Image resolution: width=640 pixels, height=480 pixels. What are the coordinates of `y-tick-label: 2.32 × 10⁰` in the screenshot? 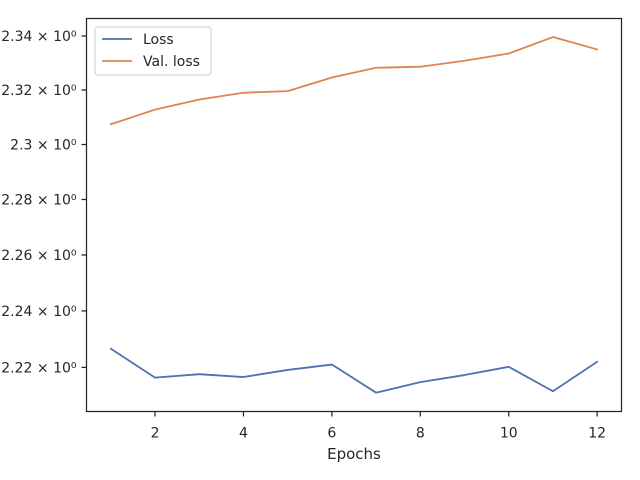 It's located at (39, 91).